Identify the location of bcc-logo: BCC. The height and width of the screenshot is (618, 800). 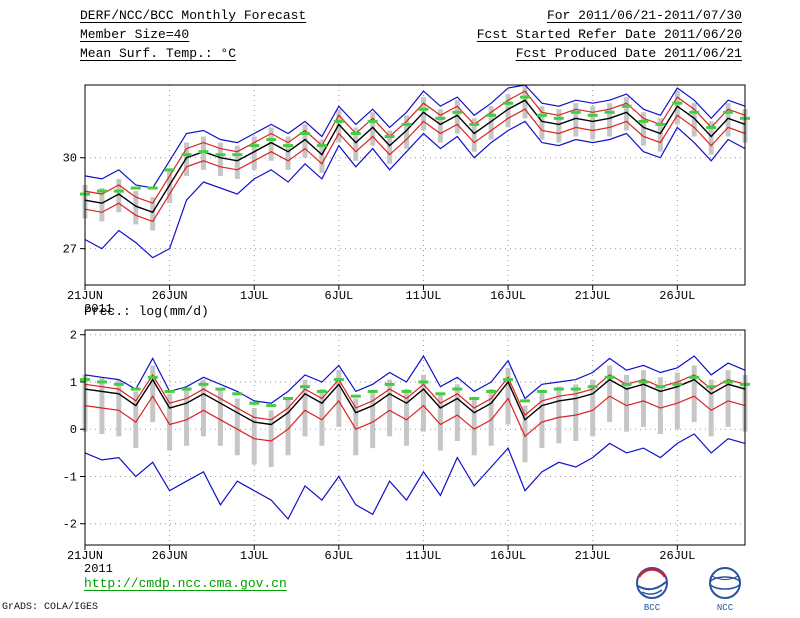
(652, 590).